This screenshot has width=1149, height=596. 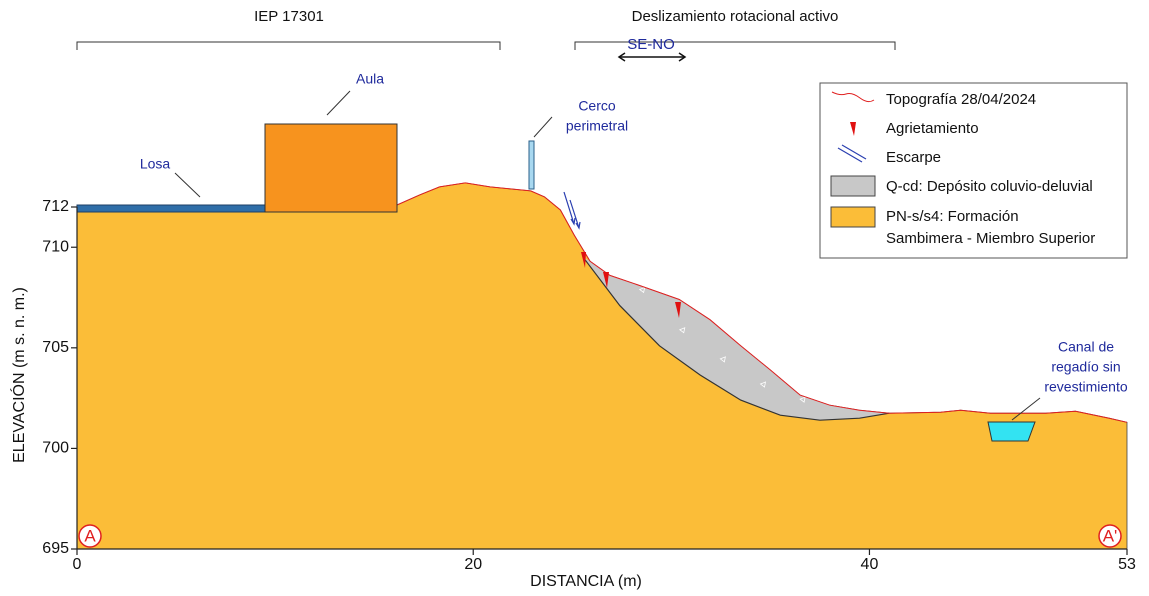 I want to click on deposit-fill, so click(x=736, y=339).